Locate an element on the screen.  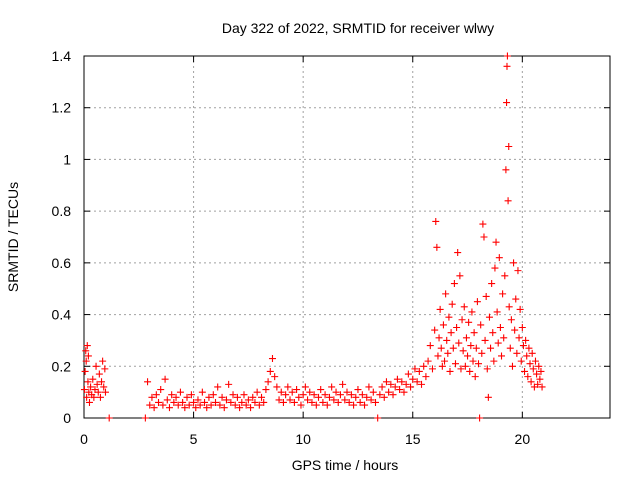
y-tick-label: 1 is located at coordinates (67, 159).